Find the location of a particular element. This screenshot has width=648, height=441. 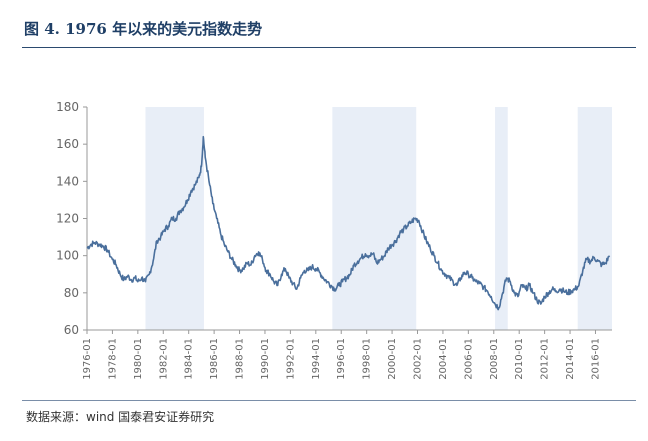

x-tick-label-1978: 1978-01 is located at coordinates (112, 359).